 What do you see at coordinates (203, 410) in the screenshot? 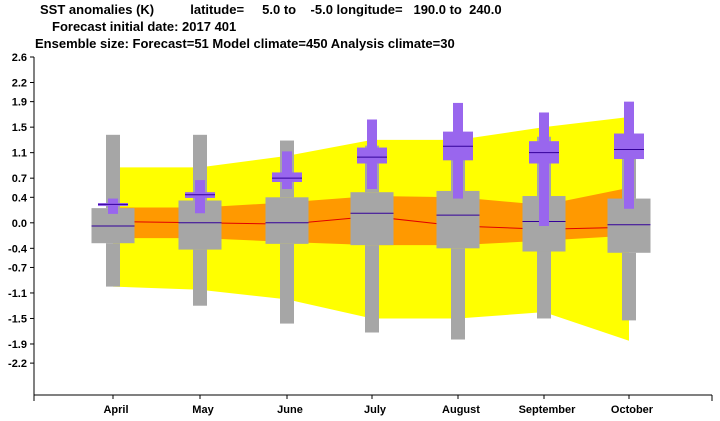
I see `x-tick-label: May` at bounding box center [203, 410].